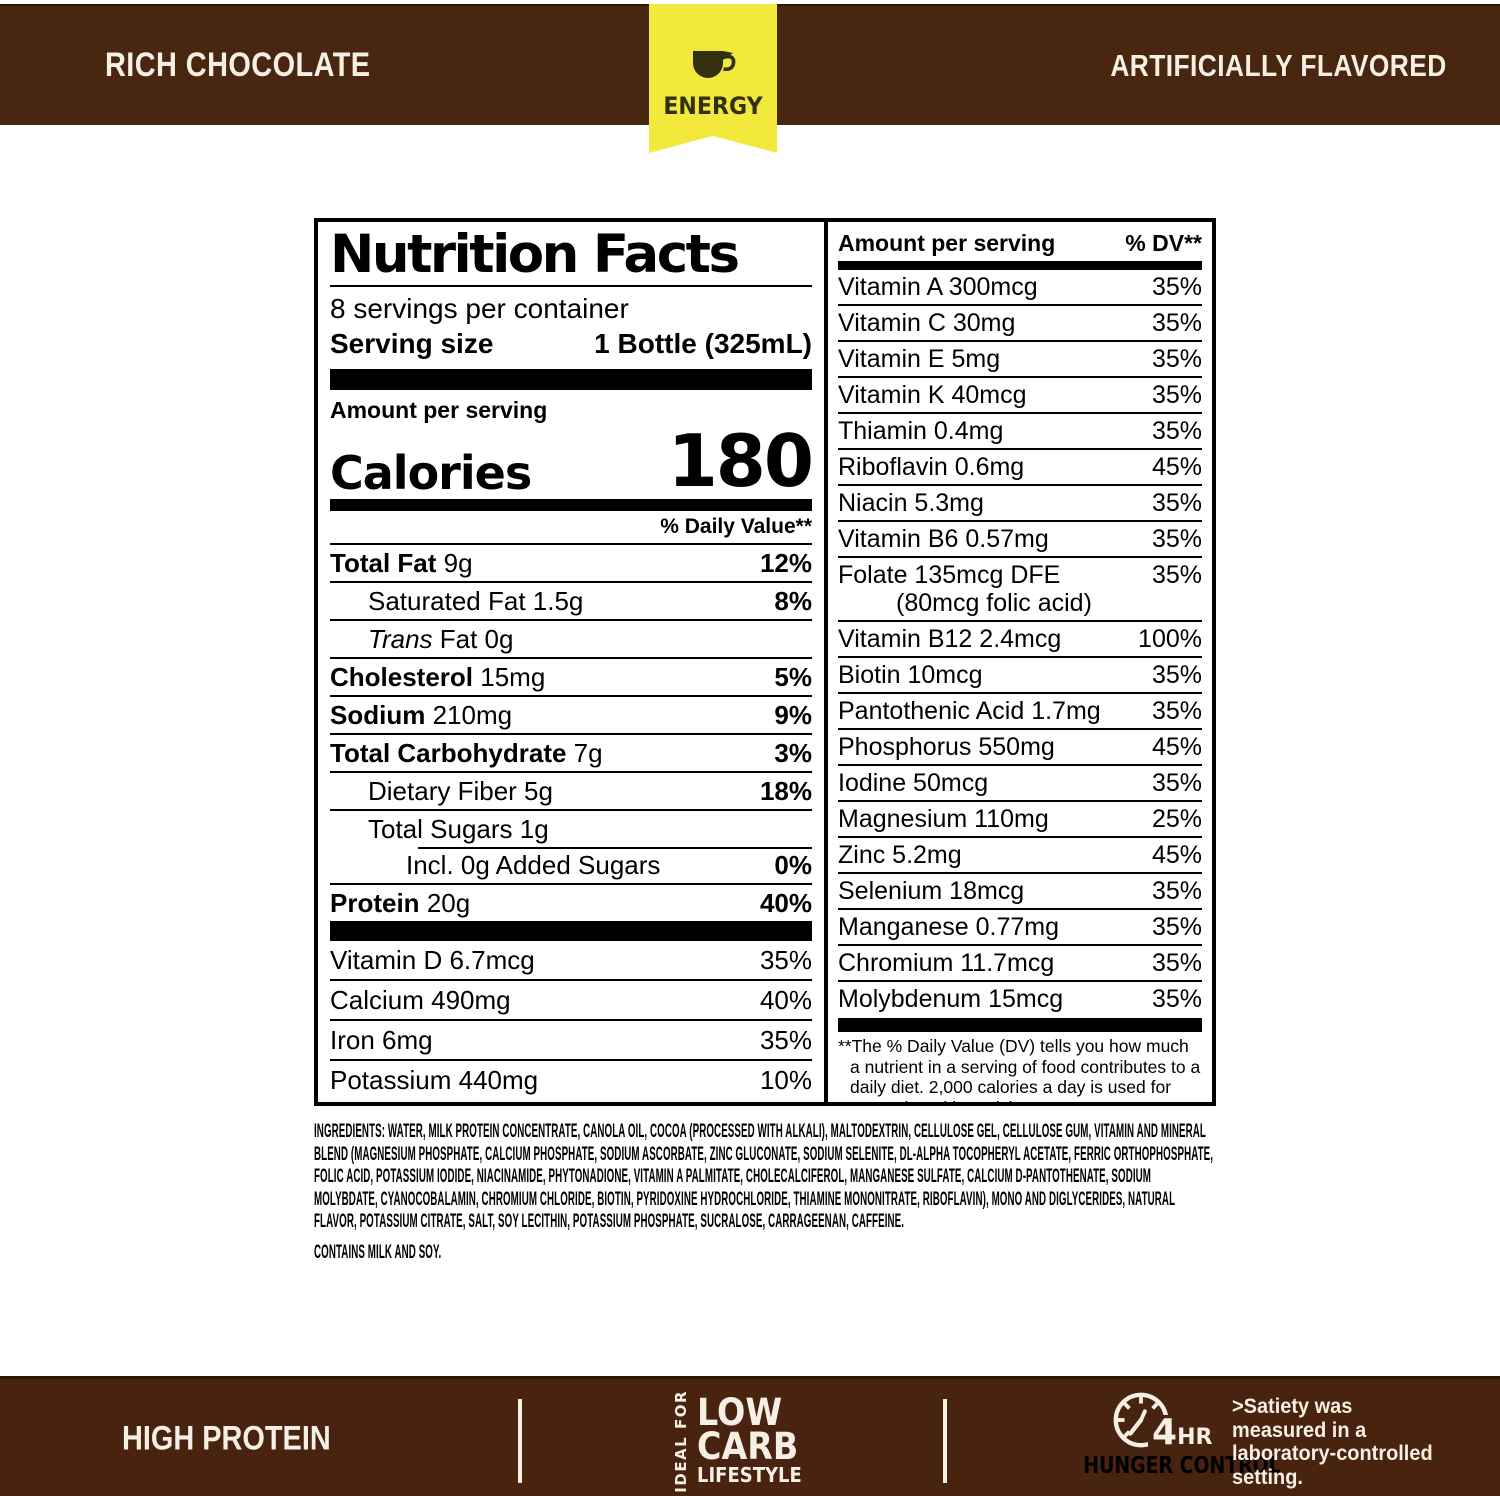 Image resolution: width=1500 pixels, height=1496 pixels. Describe the element at coordinates (1278, 65) in the screenshot. I see `artificially-flavored-label: ARTIFICIALLY FLAVORED` at that location.